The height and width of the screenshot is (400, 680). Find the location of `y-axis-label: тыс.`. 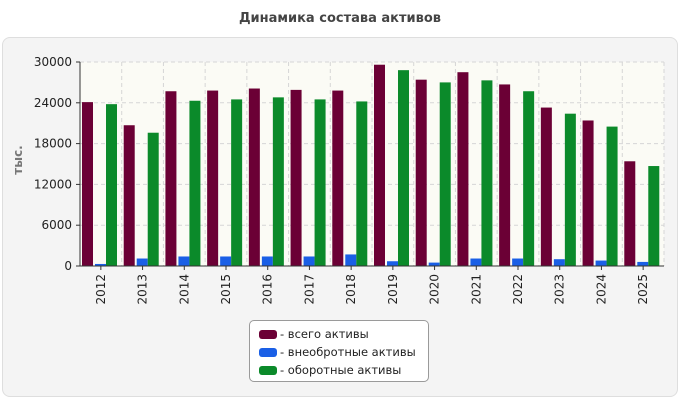

y-axis-label: тыс. is located at coordinates (18, 159).